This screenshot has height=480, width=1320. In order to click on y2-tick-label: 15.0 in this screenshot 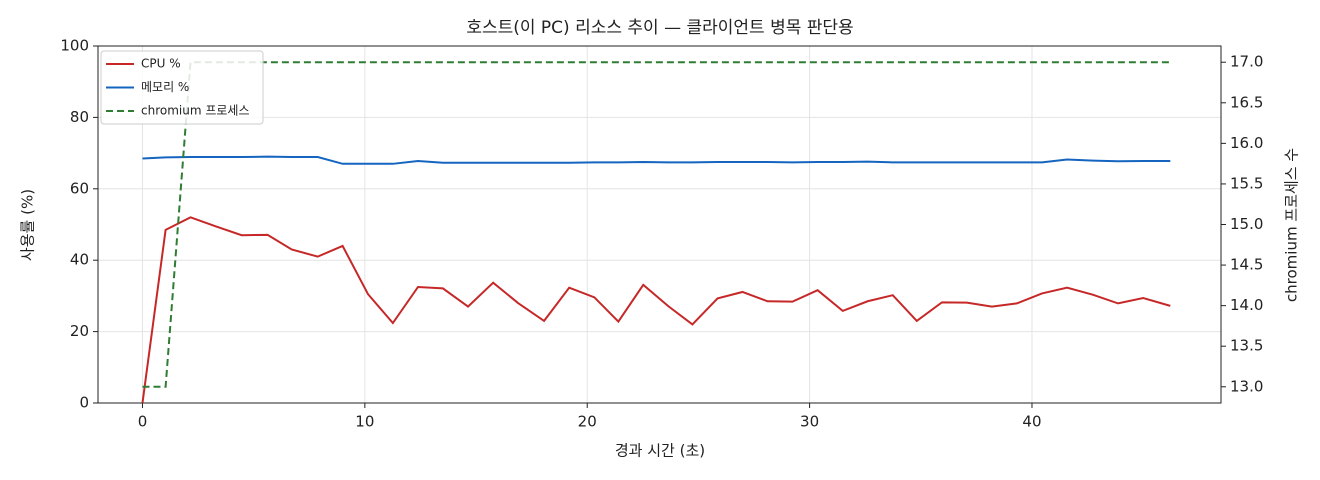, I will do `click(1246, 224)`.